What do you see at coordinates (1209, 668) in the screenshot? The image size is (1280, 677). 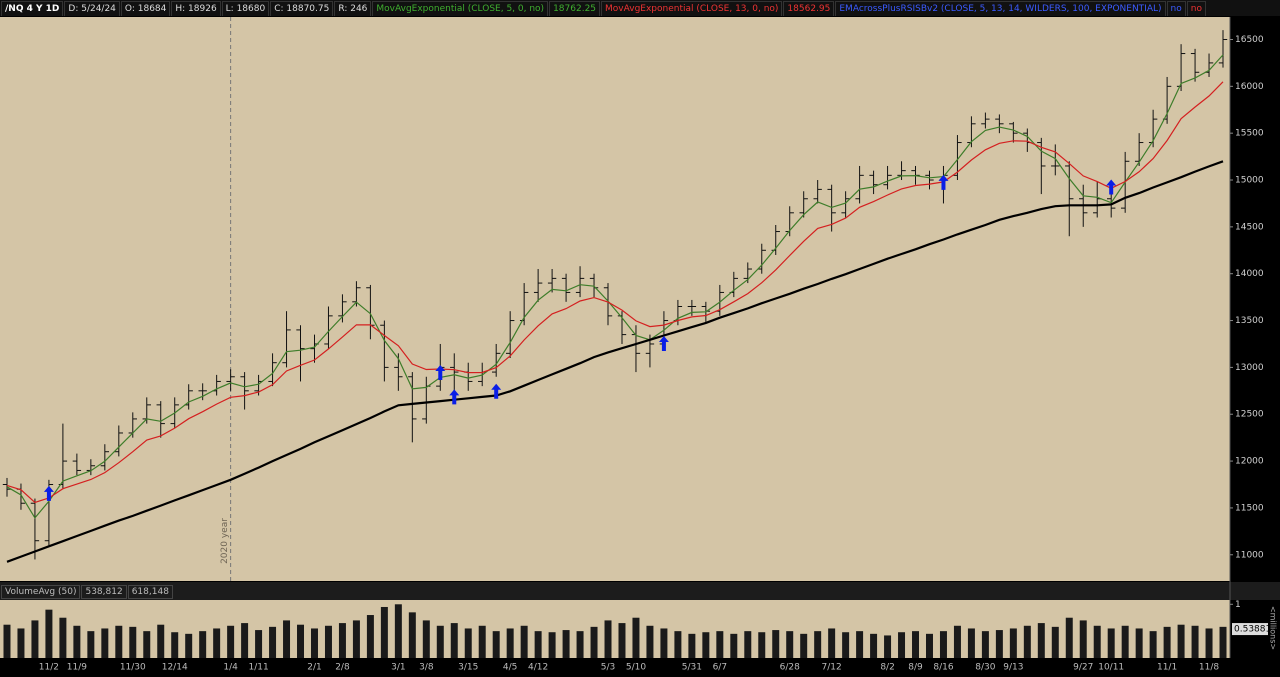 I see `x-tick-label: 11/8` at bounding box center [1209, 668].